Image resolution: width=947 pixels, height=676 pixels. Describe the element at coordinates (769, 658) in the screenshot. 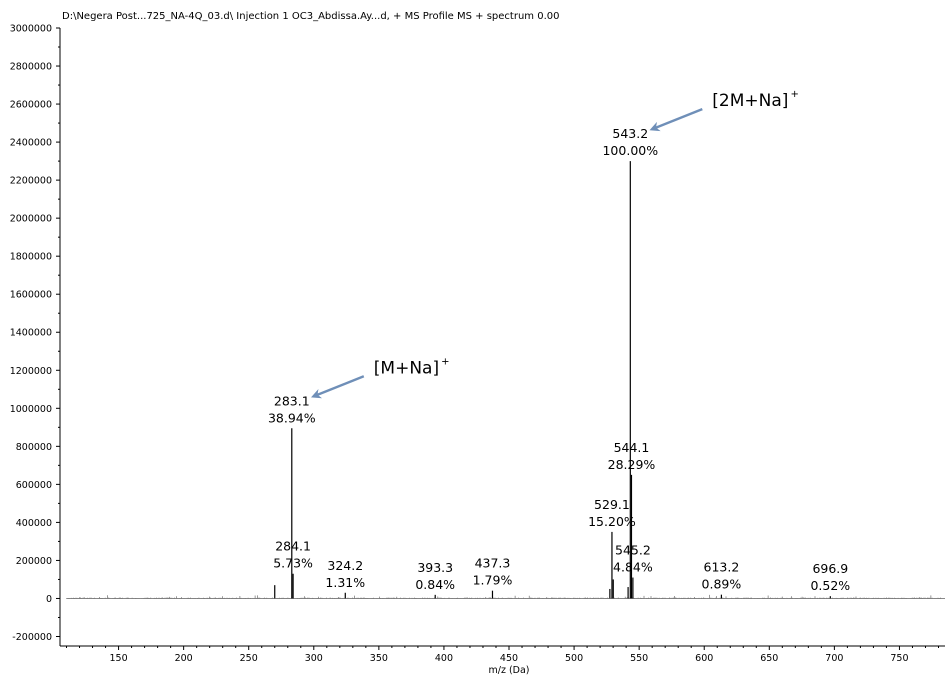

I see `x-tick-label: 650` at that location.